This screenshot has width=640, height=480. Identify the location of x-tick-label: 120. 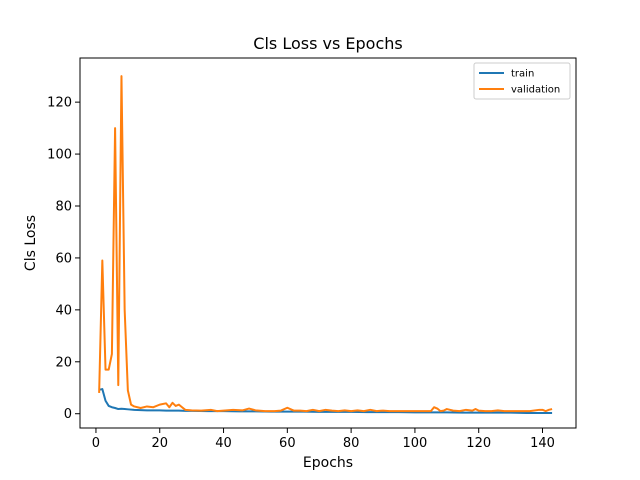
(478, 443).